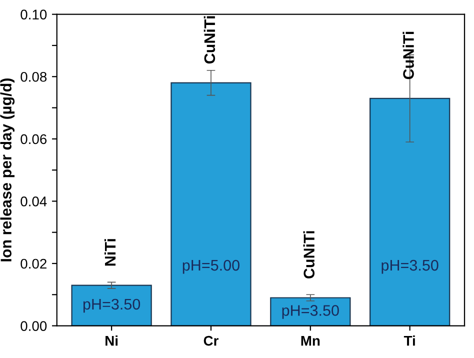 This screenshot has height=358, width=474. Describe the element at coordinates (409, 341) in the screenshot. I see `x-tick-label: Ti` at that location.